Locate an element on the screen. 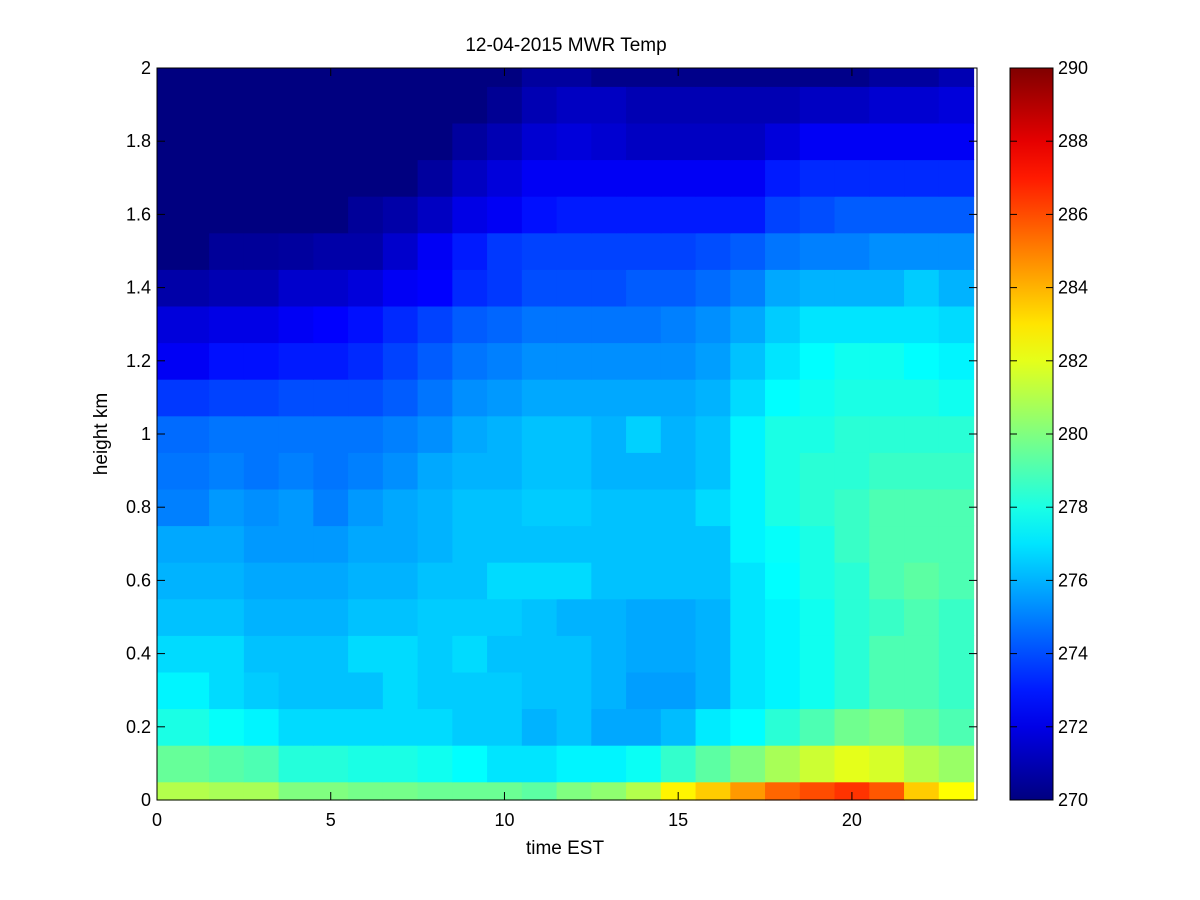 The width and height of the screenshot is (1200, 900). colorbar-ticks: 270 272 274 276 278 280 282 284 286 288 290 is located at coordinates (1049, 434).